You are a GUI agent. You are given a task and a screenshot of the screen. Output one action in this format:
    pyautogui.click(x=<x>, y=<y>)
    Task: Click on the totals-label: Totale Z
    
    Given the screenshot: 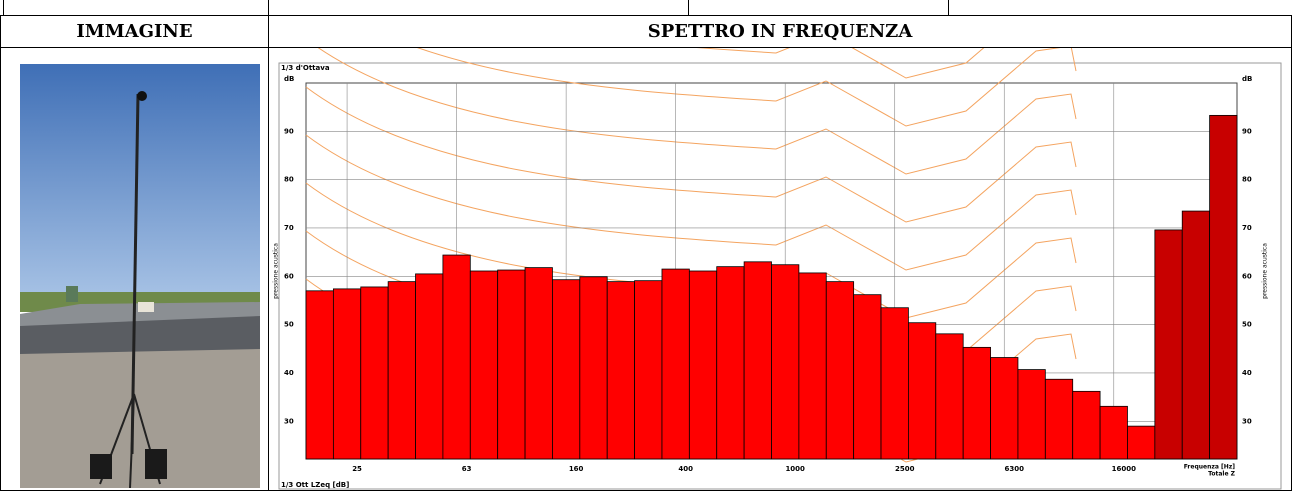 What is the action you would take?
    pyautogui.click(x=1222, y=474)
    